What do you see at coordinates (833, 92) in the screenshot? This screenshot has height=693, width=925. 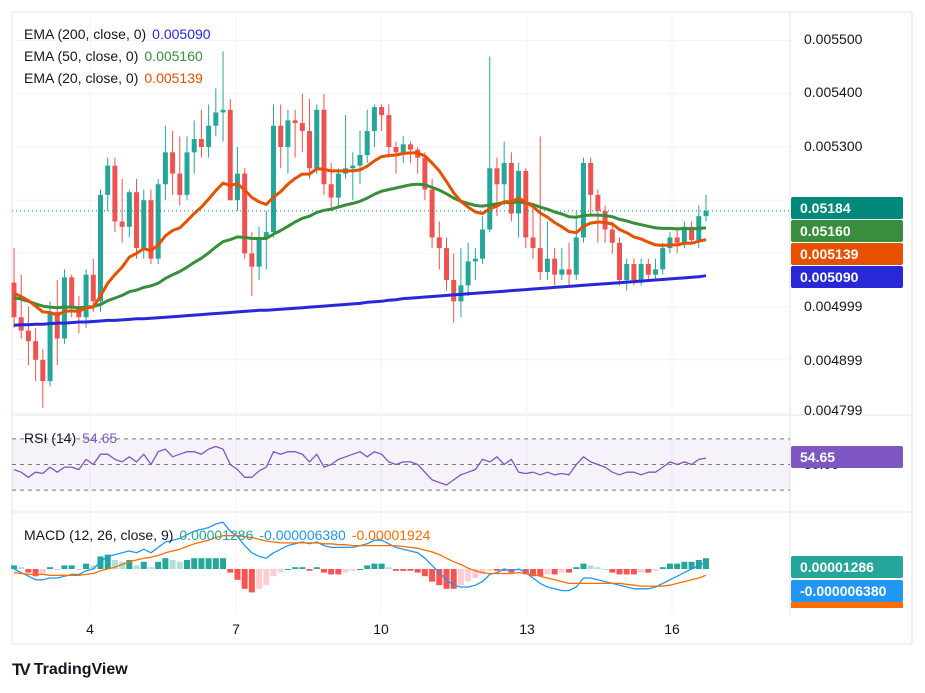 I see `y-tick: 0.005400` at bounding box center [833, 92].